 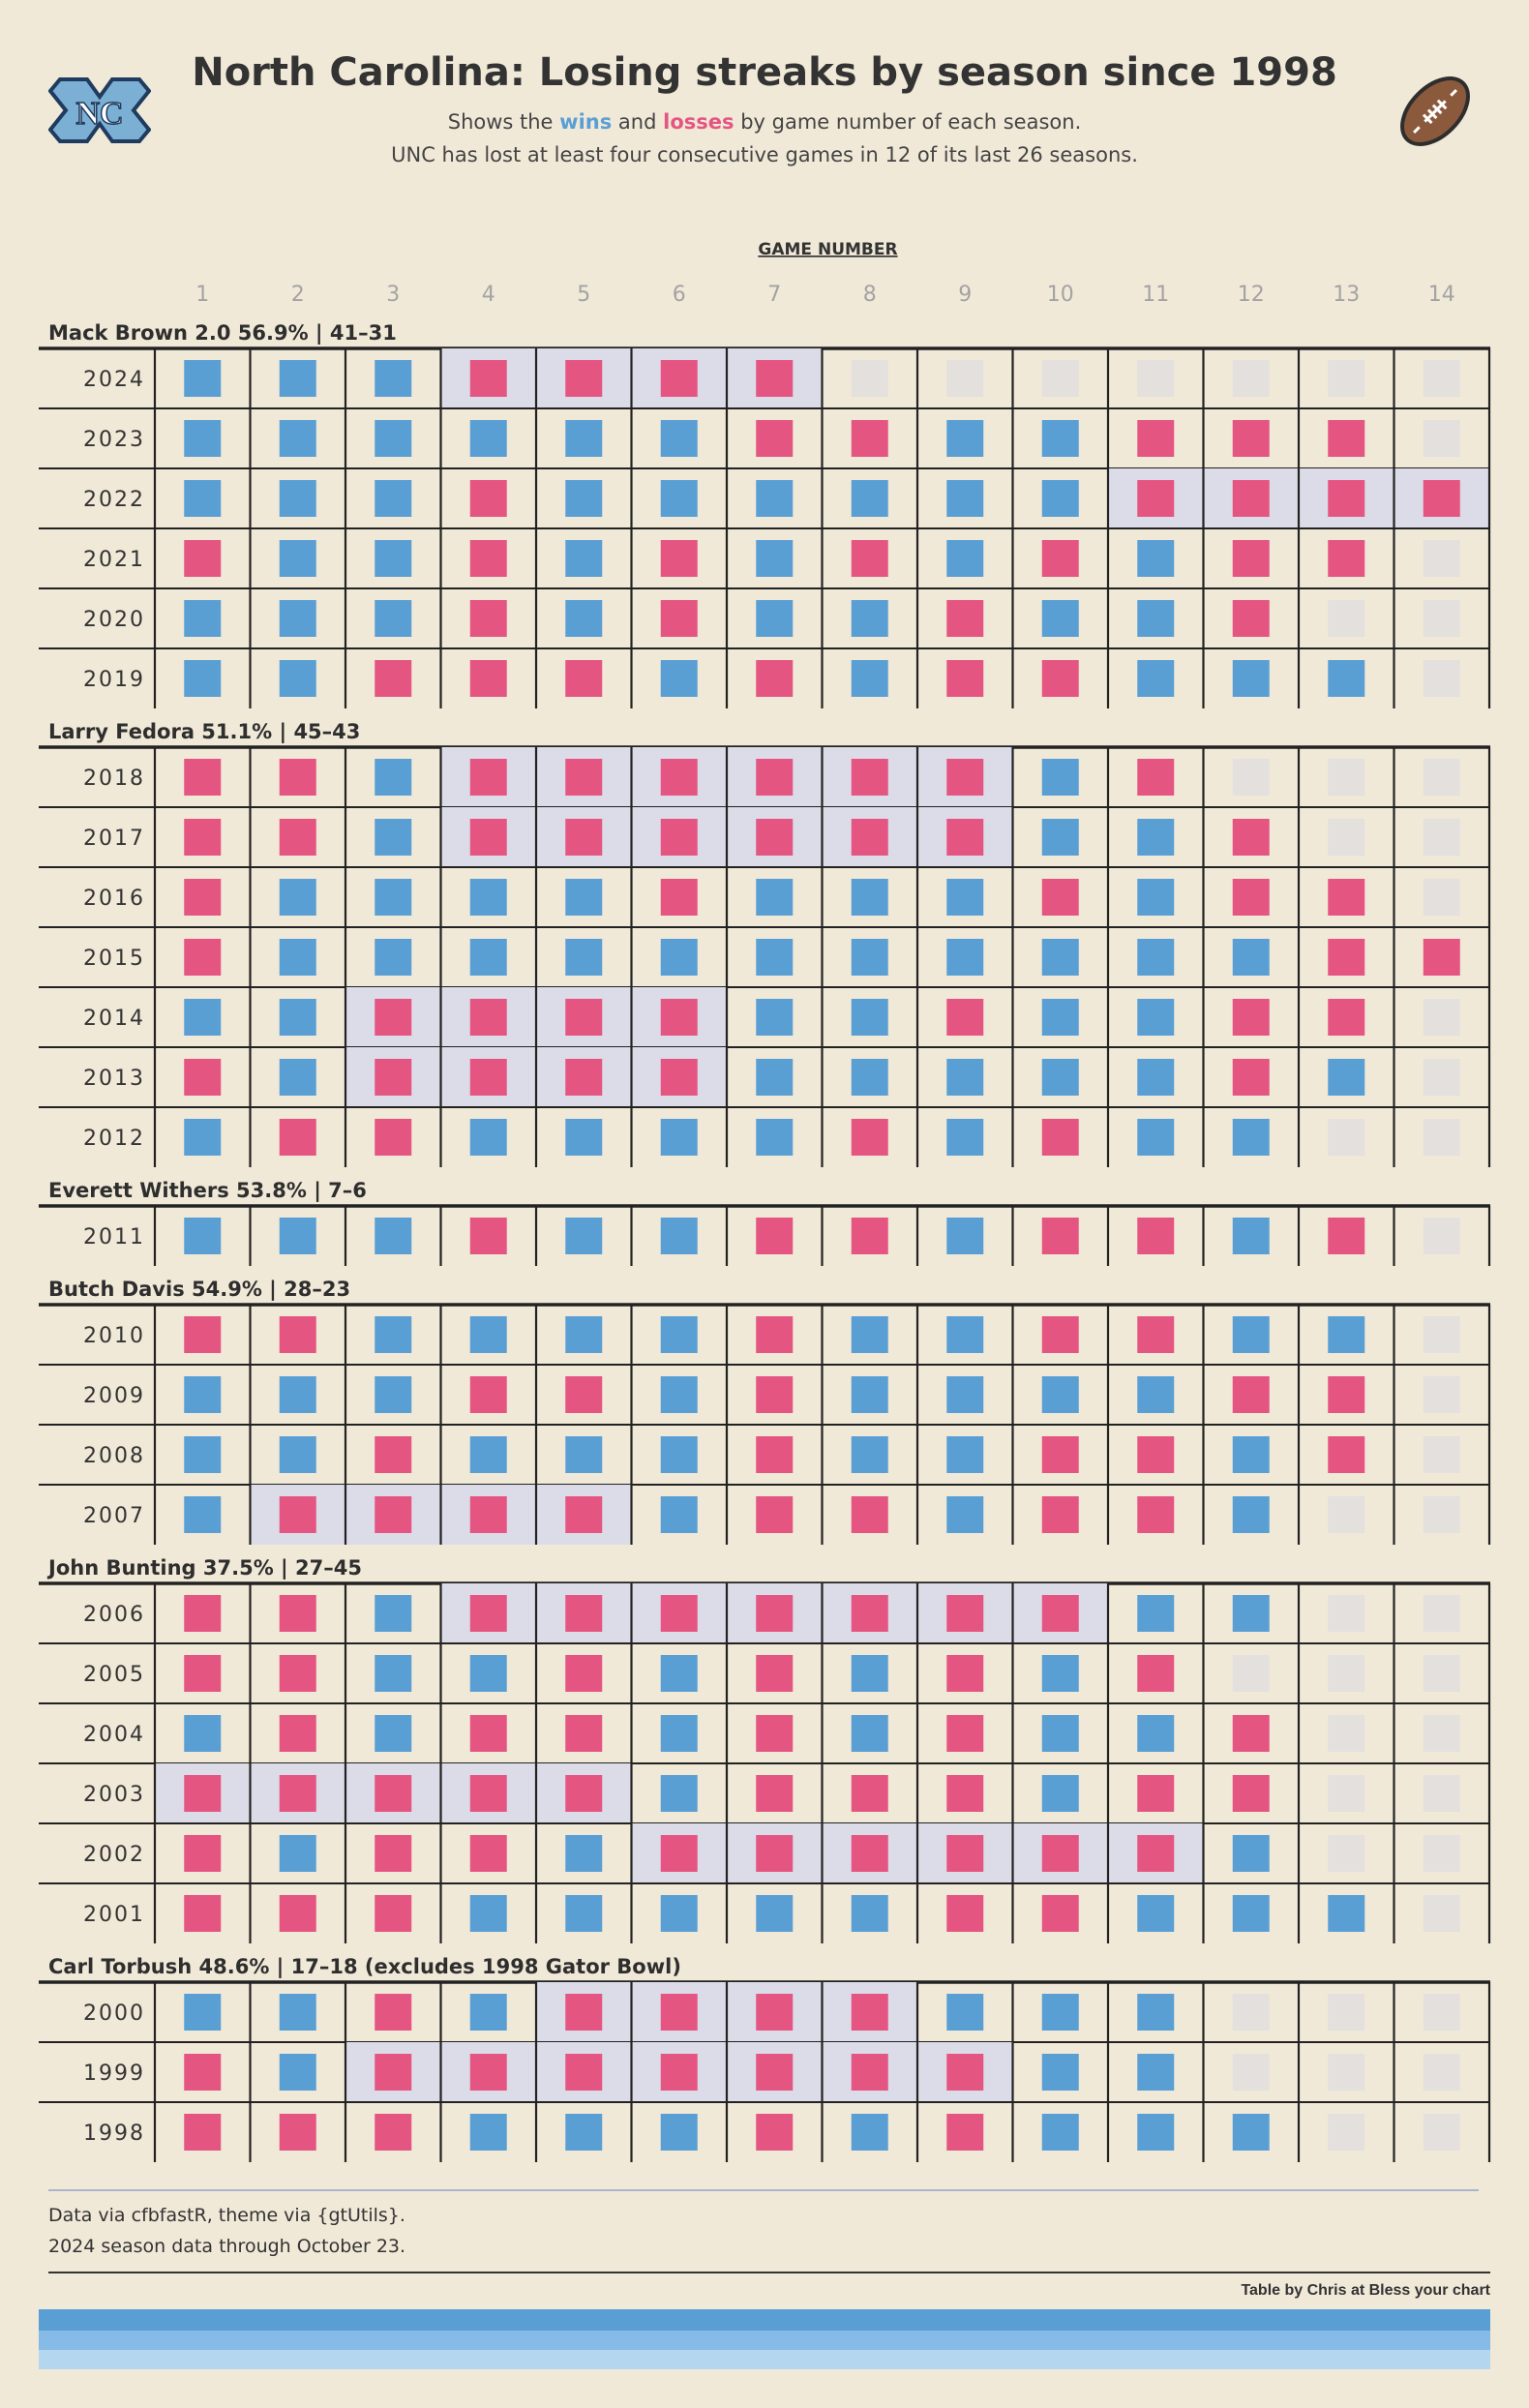 I want to click on season-year-label: 1998, so click(x=114, y=2134).